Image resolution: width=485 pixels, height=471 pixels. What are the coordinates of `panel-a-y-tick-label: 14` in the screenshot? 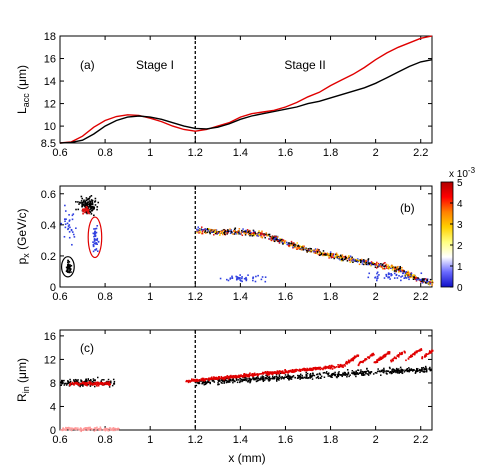 It's located at (50, 82).